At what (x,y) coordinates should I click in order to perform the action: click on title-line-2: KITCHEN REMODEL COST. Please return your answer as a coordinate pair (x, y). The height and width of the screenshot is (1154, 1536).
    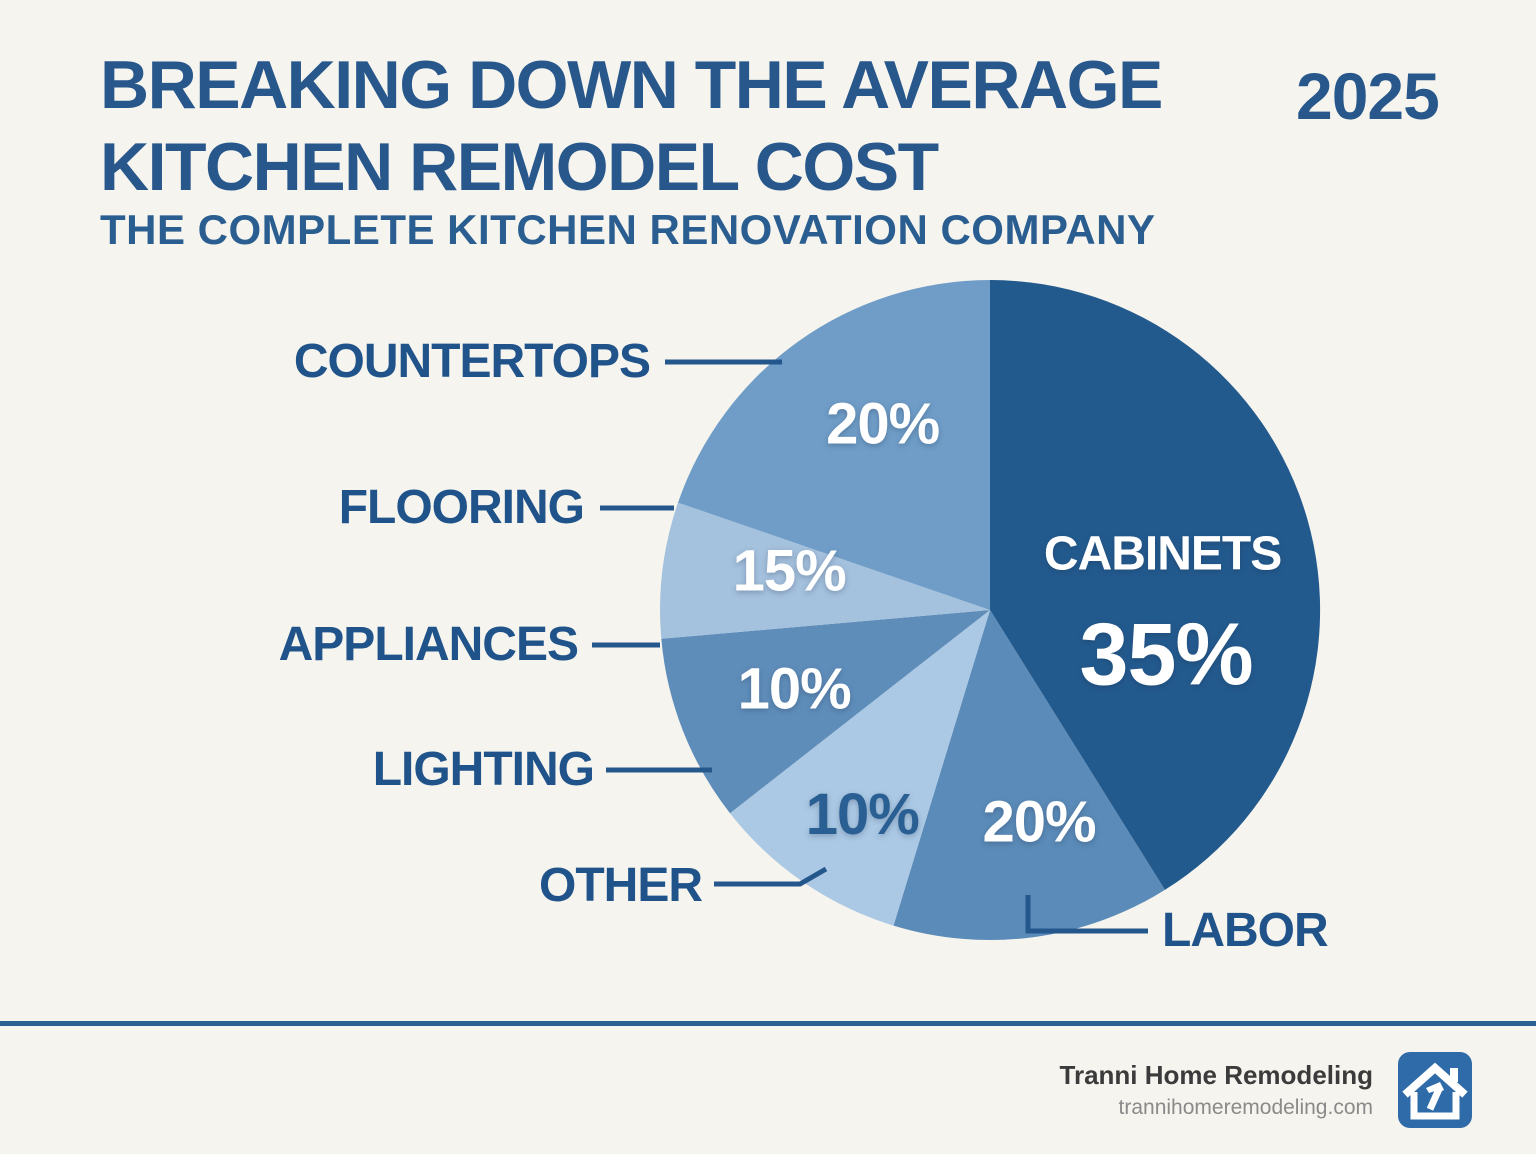
    Looking at the image, I should click on (519, 167).